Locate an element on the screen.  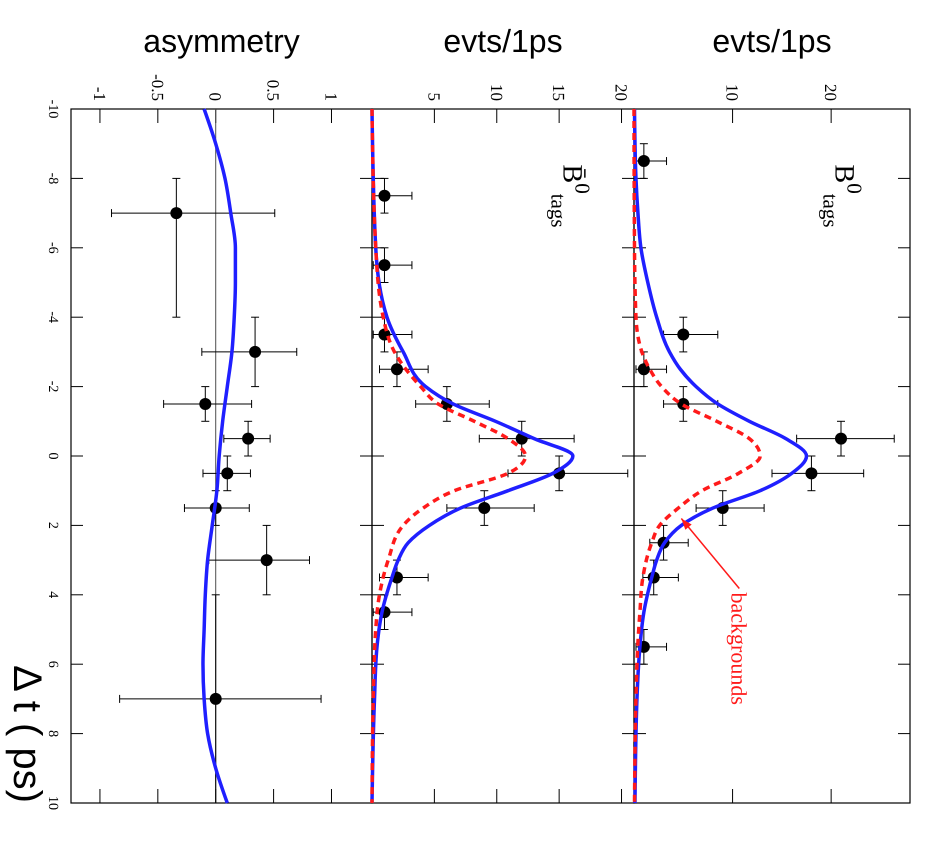
y-tick-label: -8 is located at coordinates (52, 178).